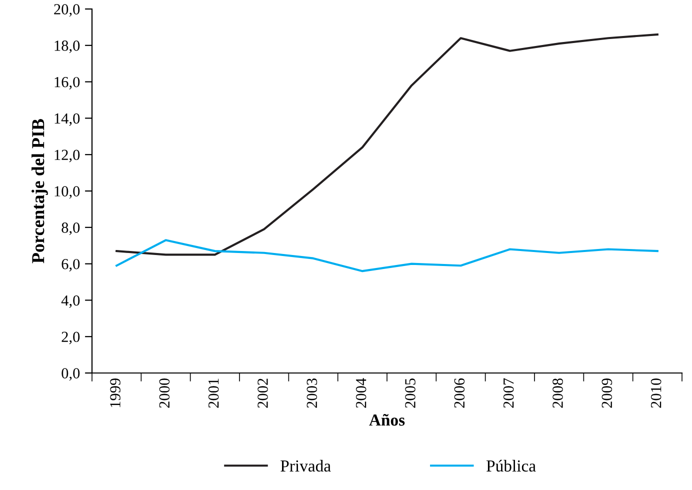 The width and height of the screenshot is (692, 490). Describe the element at coordinates (361, 393) in the screenshot. I see `x-tick-label: 2004` at that location.